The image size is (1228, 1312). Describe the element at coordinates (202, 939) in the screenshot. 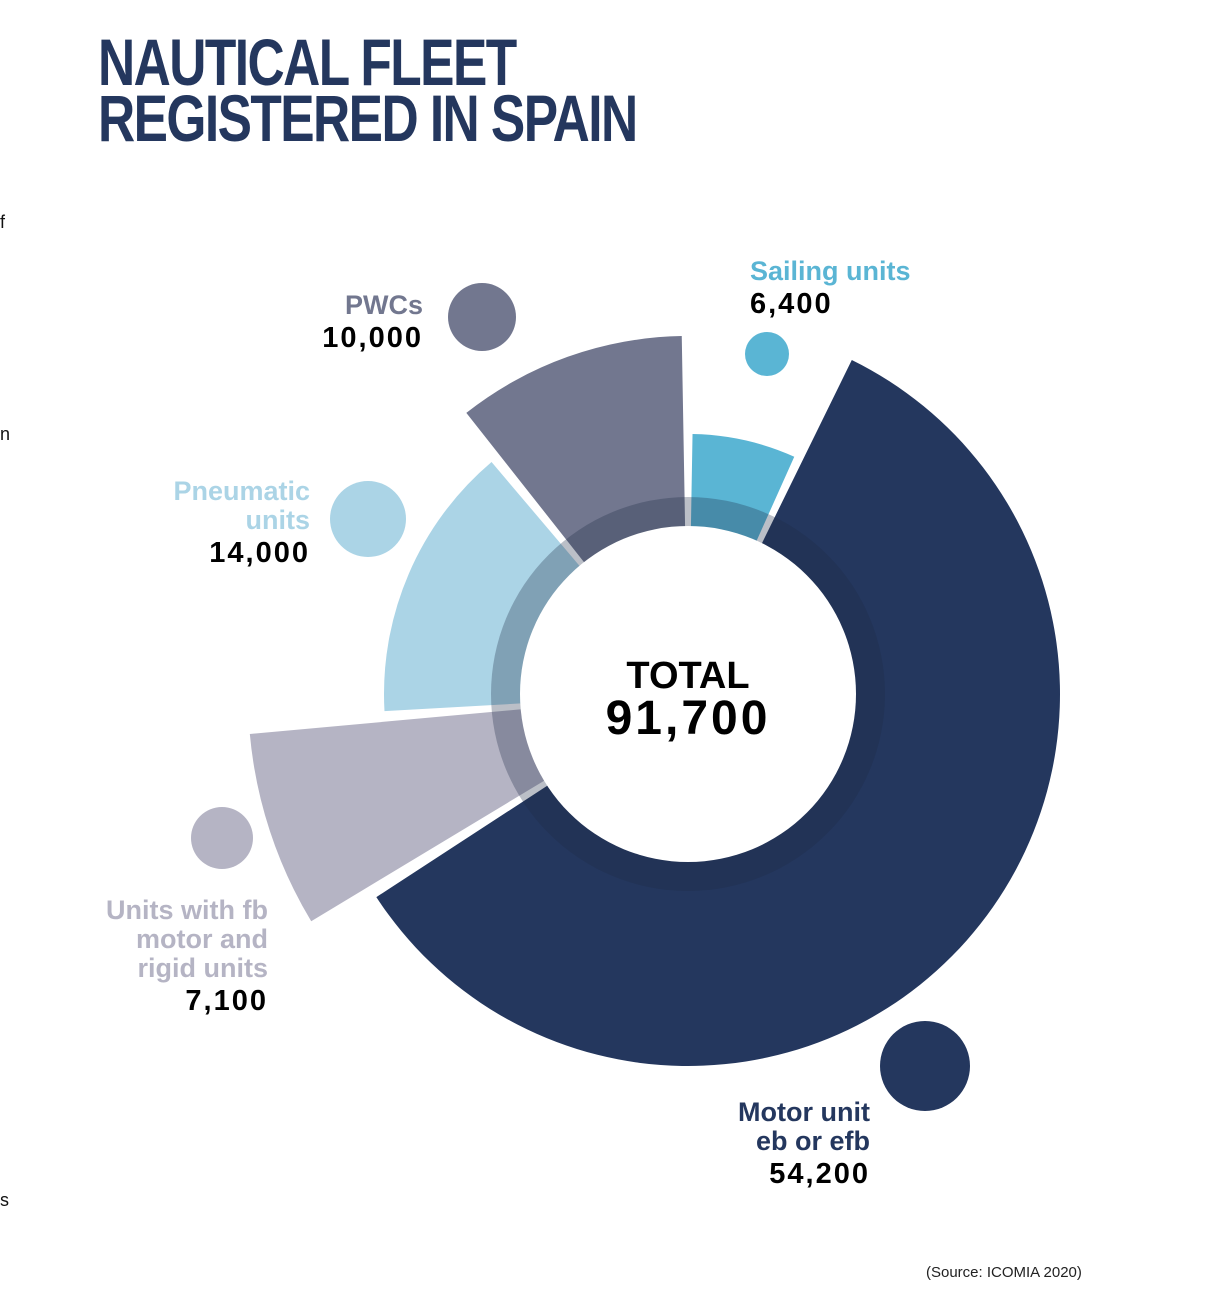

I see `slice-label-units-with-fb-motor-and-rigid-units-line-2: motor and` at that location.